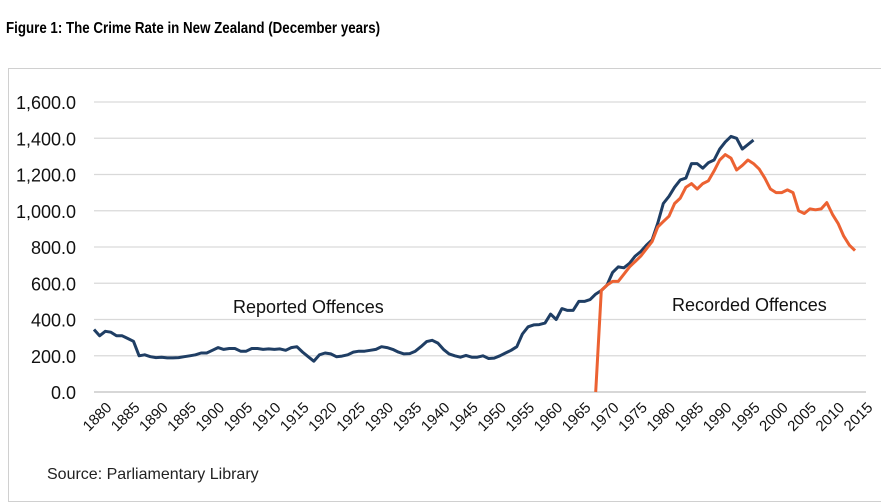 This screenshot has width=881, height=502. What do you see at coordinates (380, 417) in the screenshot?
I see `x-tick-label: 1930` at bounding box center [380, 417].